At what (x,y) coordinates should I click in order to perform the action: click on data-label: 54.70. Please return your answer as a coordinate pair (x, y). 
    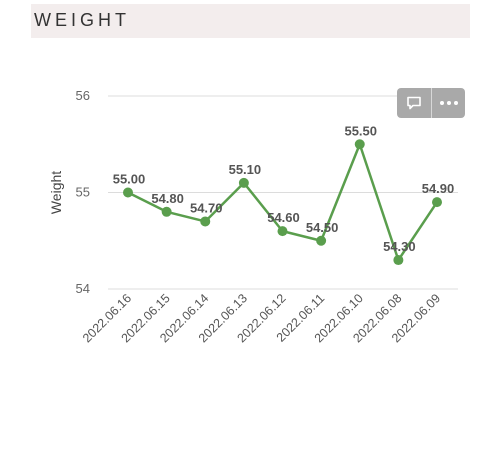
    Looking at the image, I should click on (206, 207).